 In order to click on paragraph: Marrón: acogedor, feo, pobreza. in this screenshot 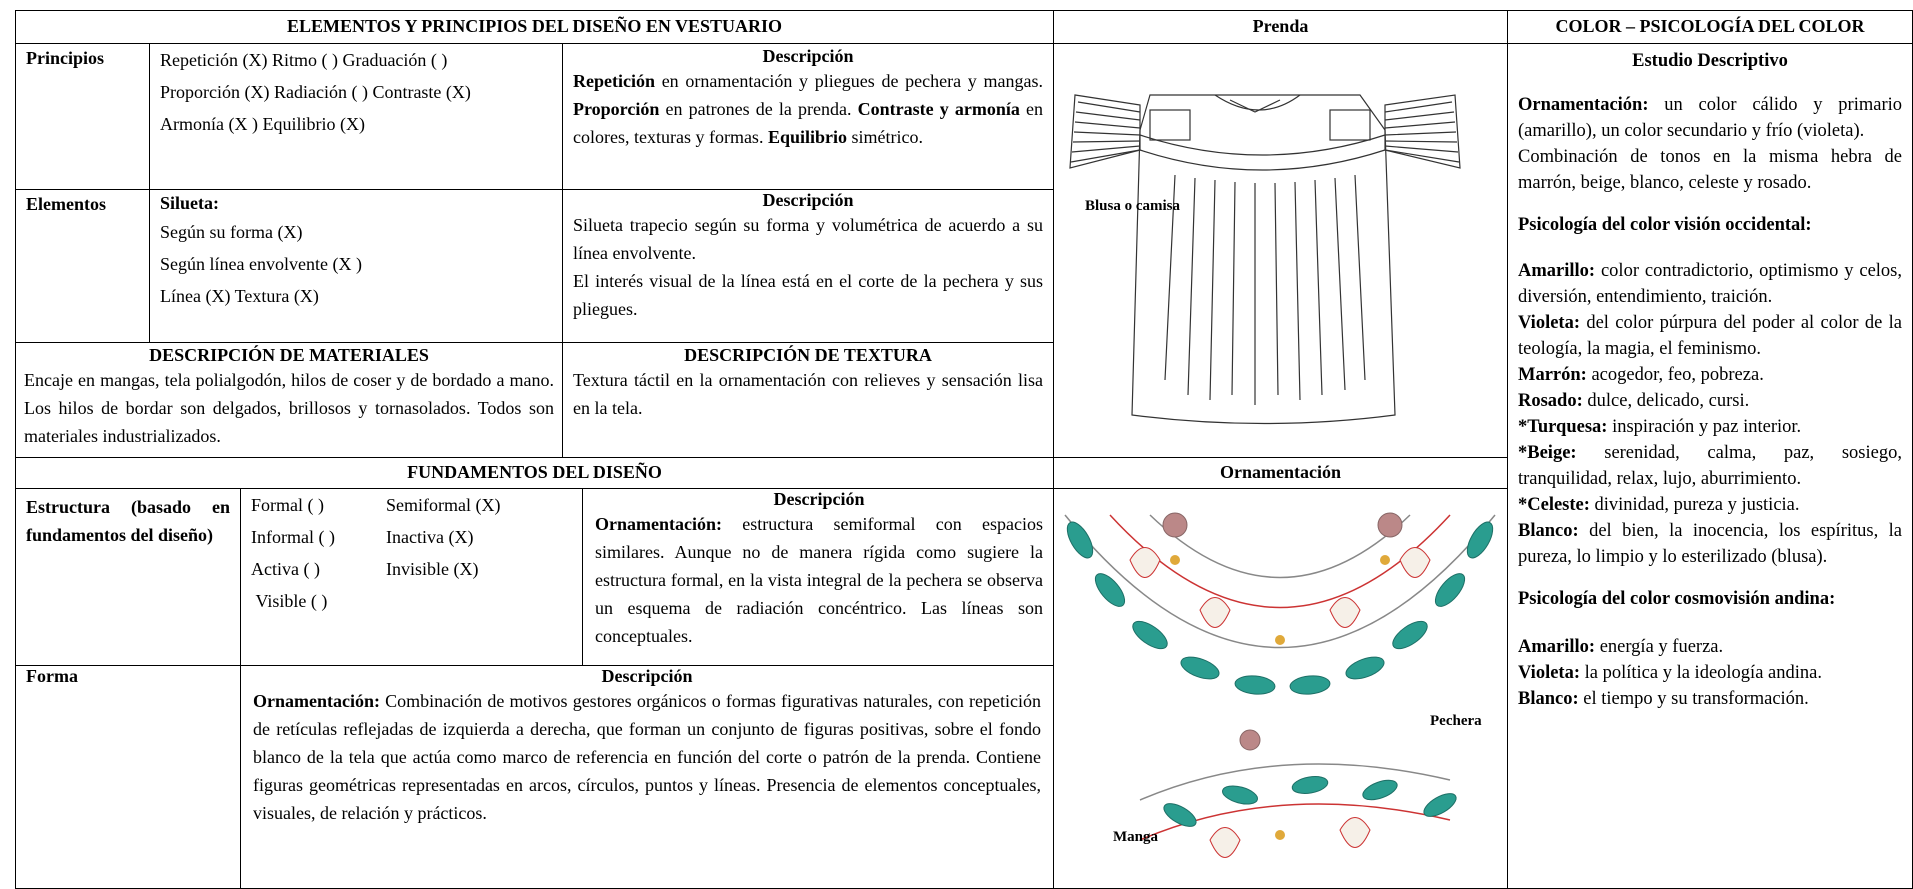, I will do `click(1710, 375)`.